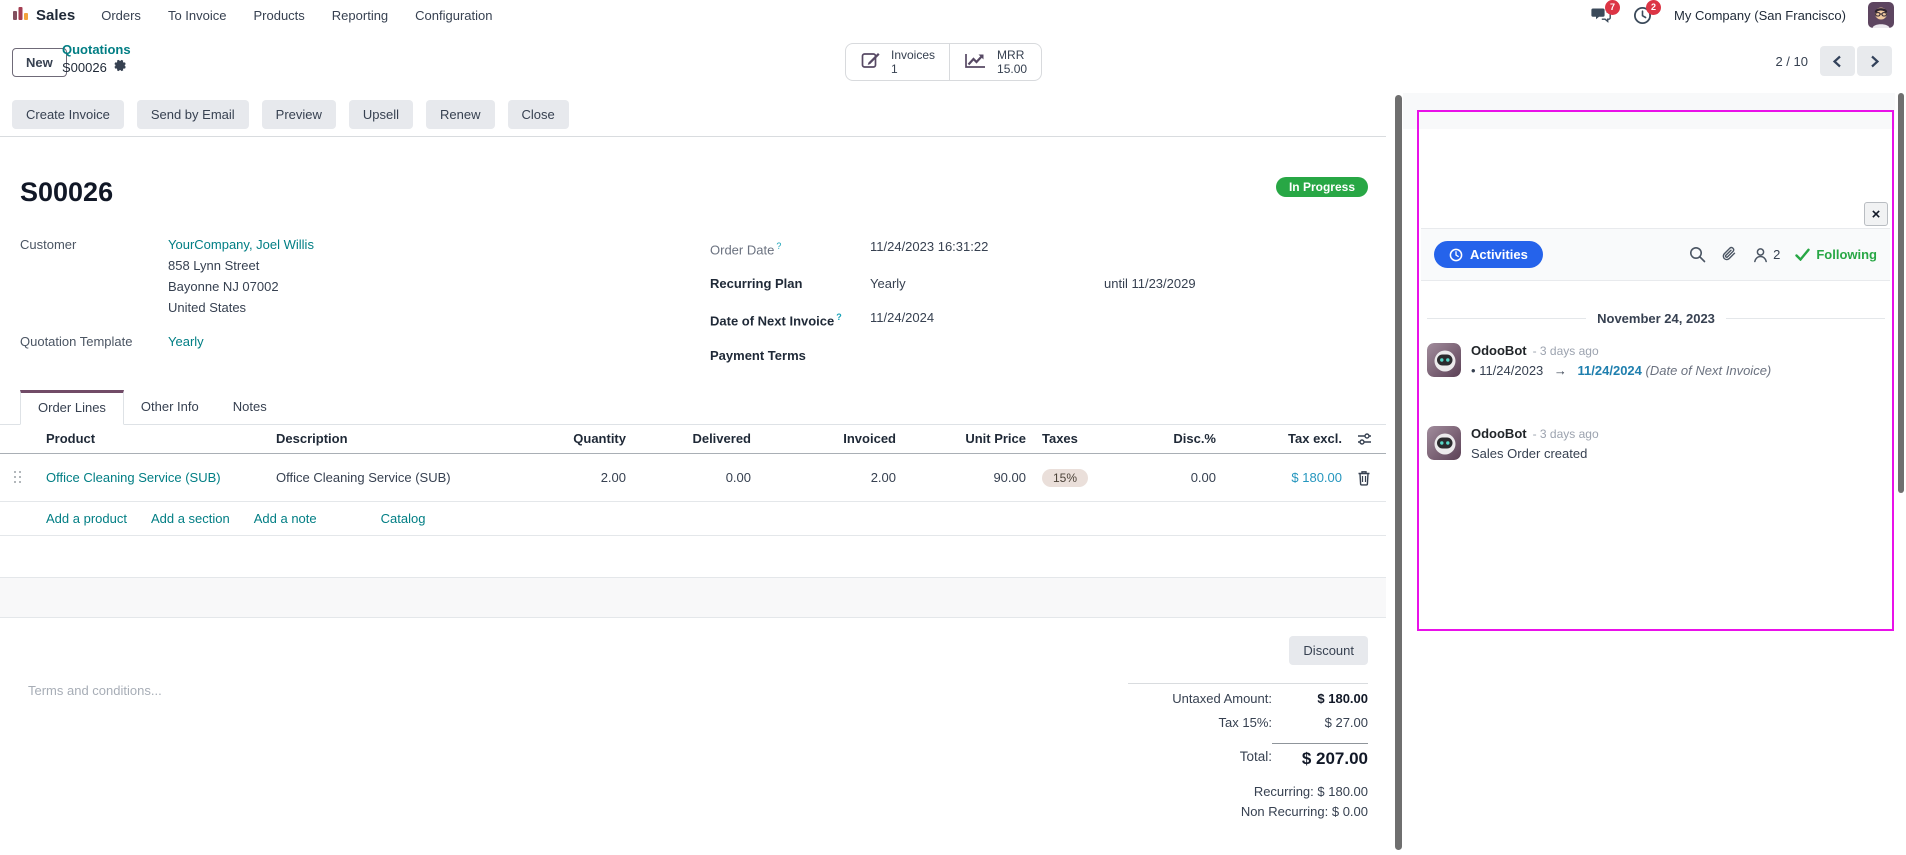 The image size is (1906, 855). What do you see at coordinates (133, 477) in the screenshot?
I see `product-link: Office Cleaning Service (SUB)` at bounding box center [133, 477].